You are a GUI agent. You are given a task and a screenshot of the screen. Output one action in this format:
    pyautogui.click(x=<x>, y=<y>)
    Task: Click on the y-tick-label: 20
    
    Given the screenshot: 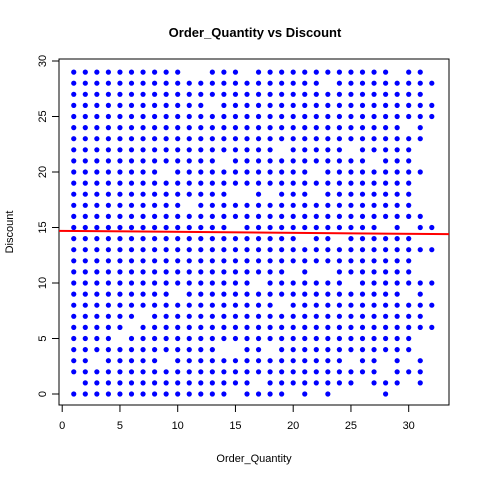 What is the action you would take?
    pyautogui.click(x=43, y=172)
    